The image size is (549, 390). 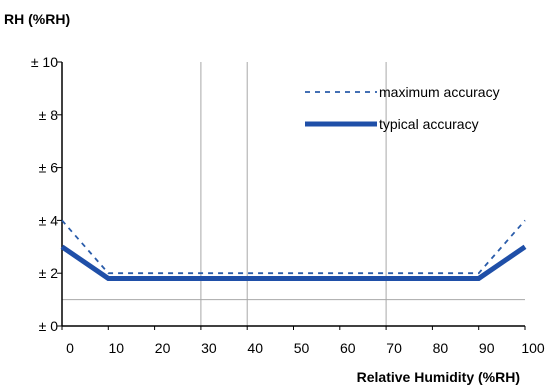 I want to click on legend-label: typical accuracy, so click(x=429, y=124).